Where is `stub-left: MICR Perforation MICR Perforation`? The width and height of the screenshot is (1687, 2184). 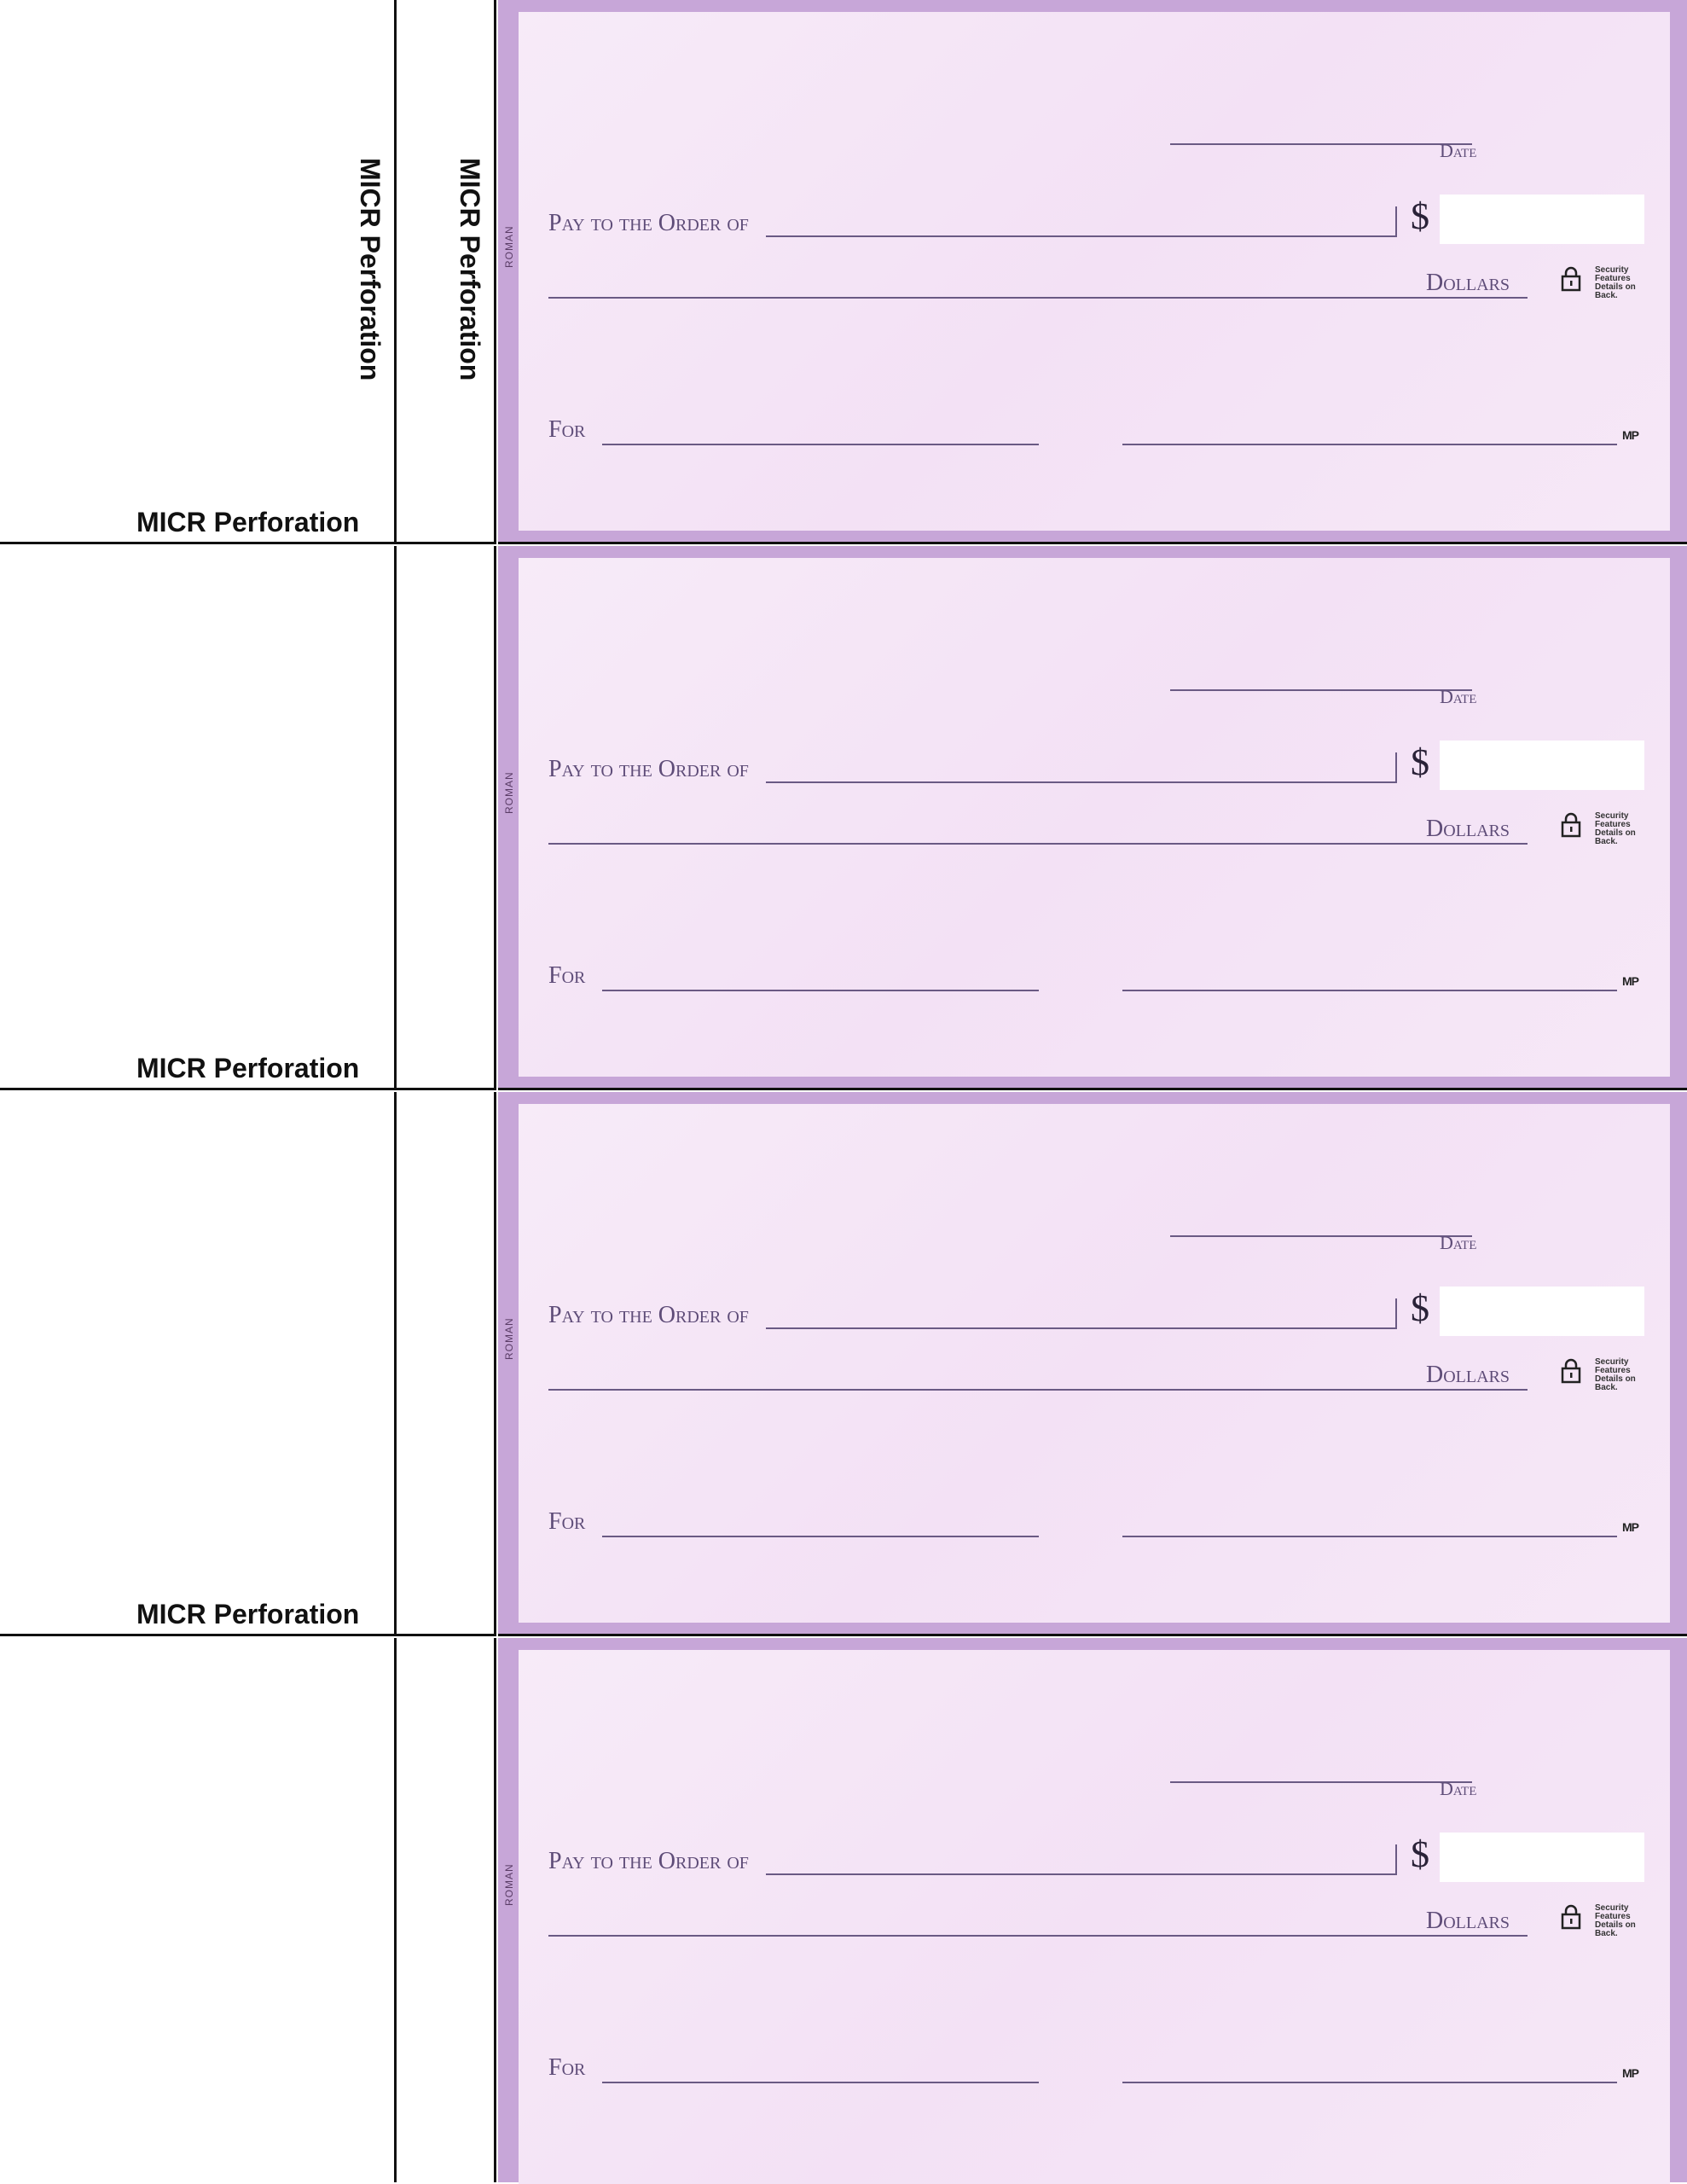
stub-left: MICR Perforation MICR Perforation is located at coordinates (199, 272).